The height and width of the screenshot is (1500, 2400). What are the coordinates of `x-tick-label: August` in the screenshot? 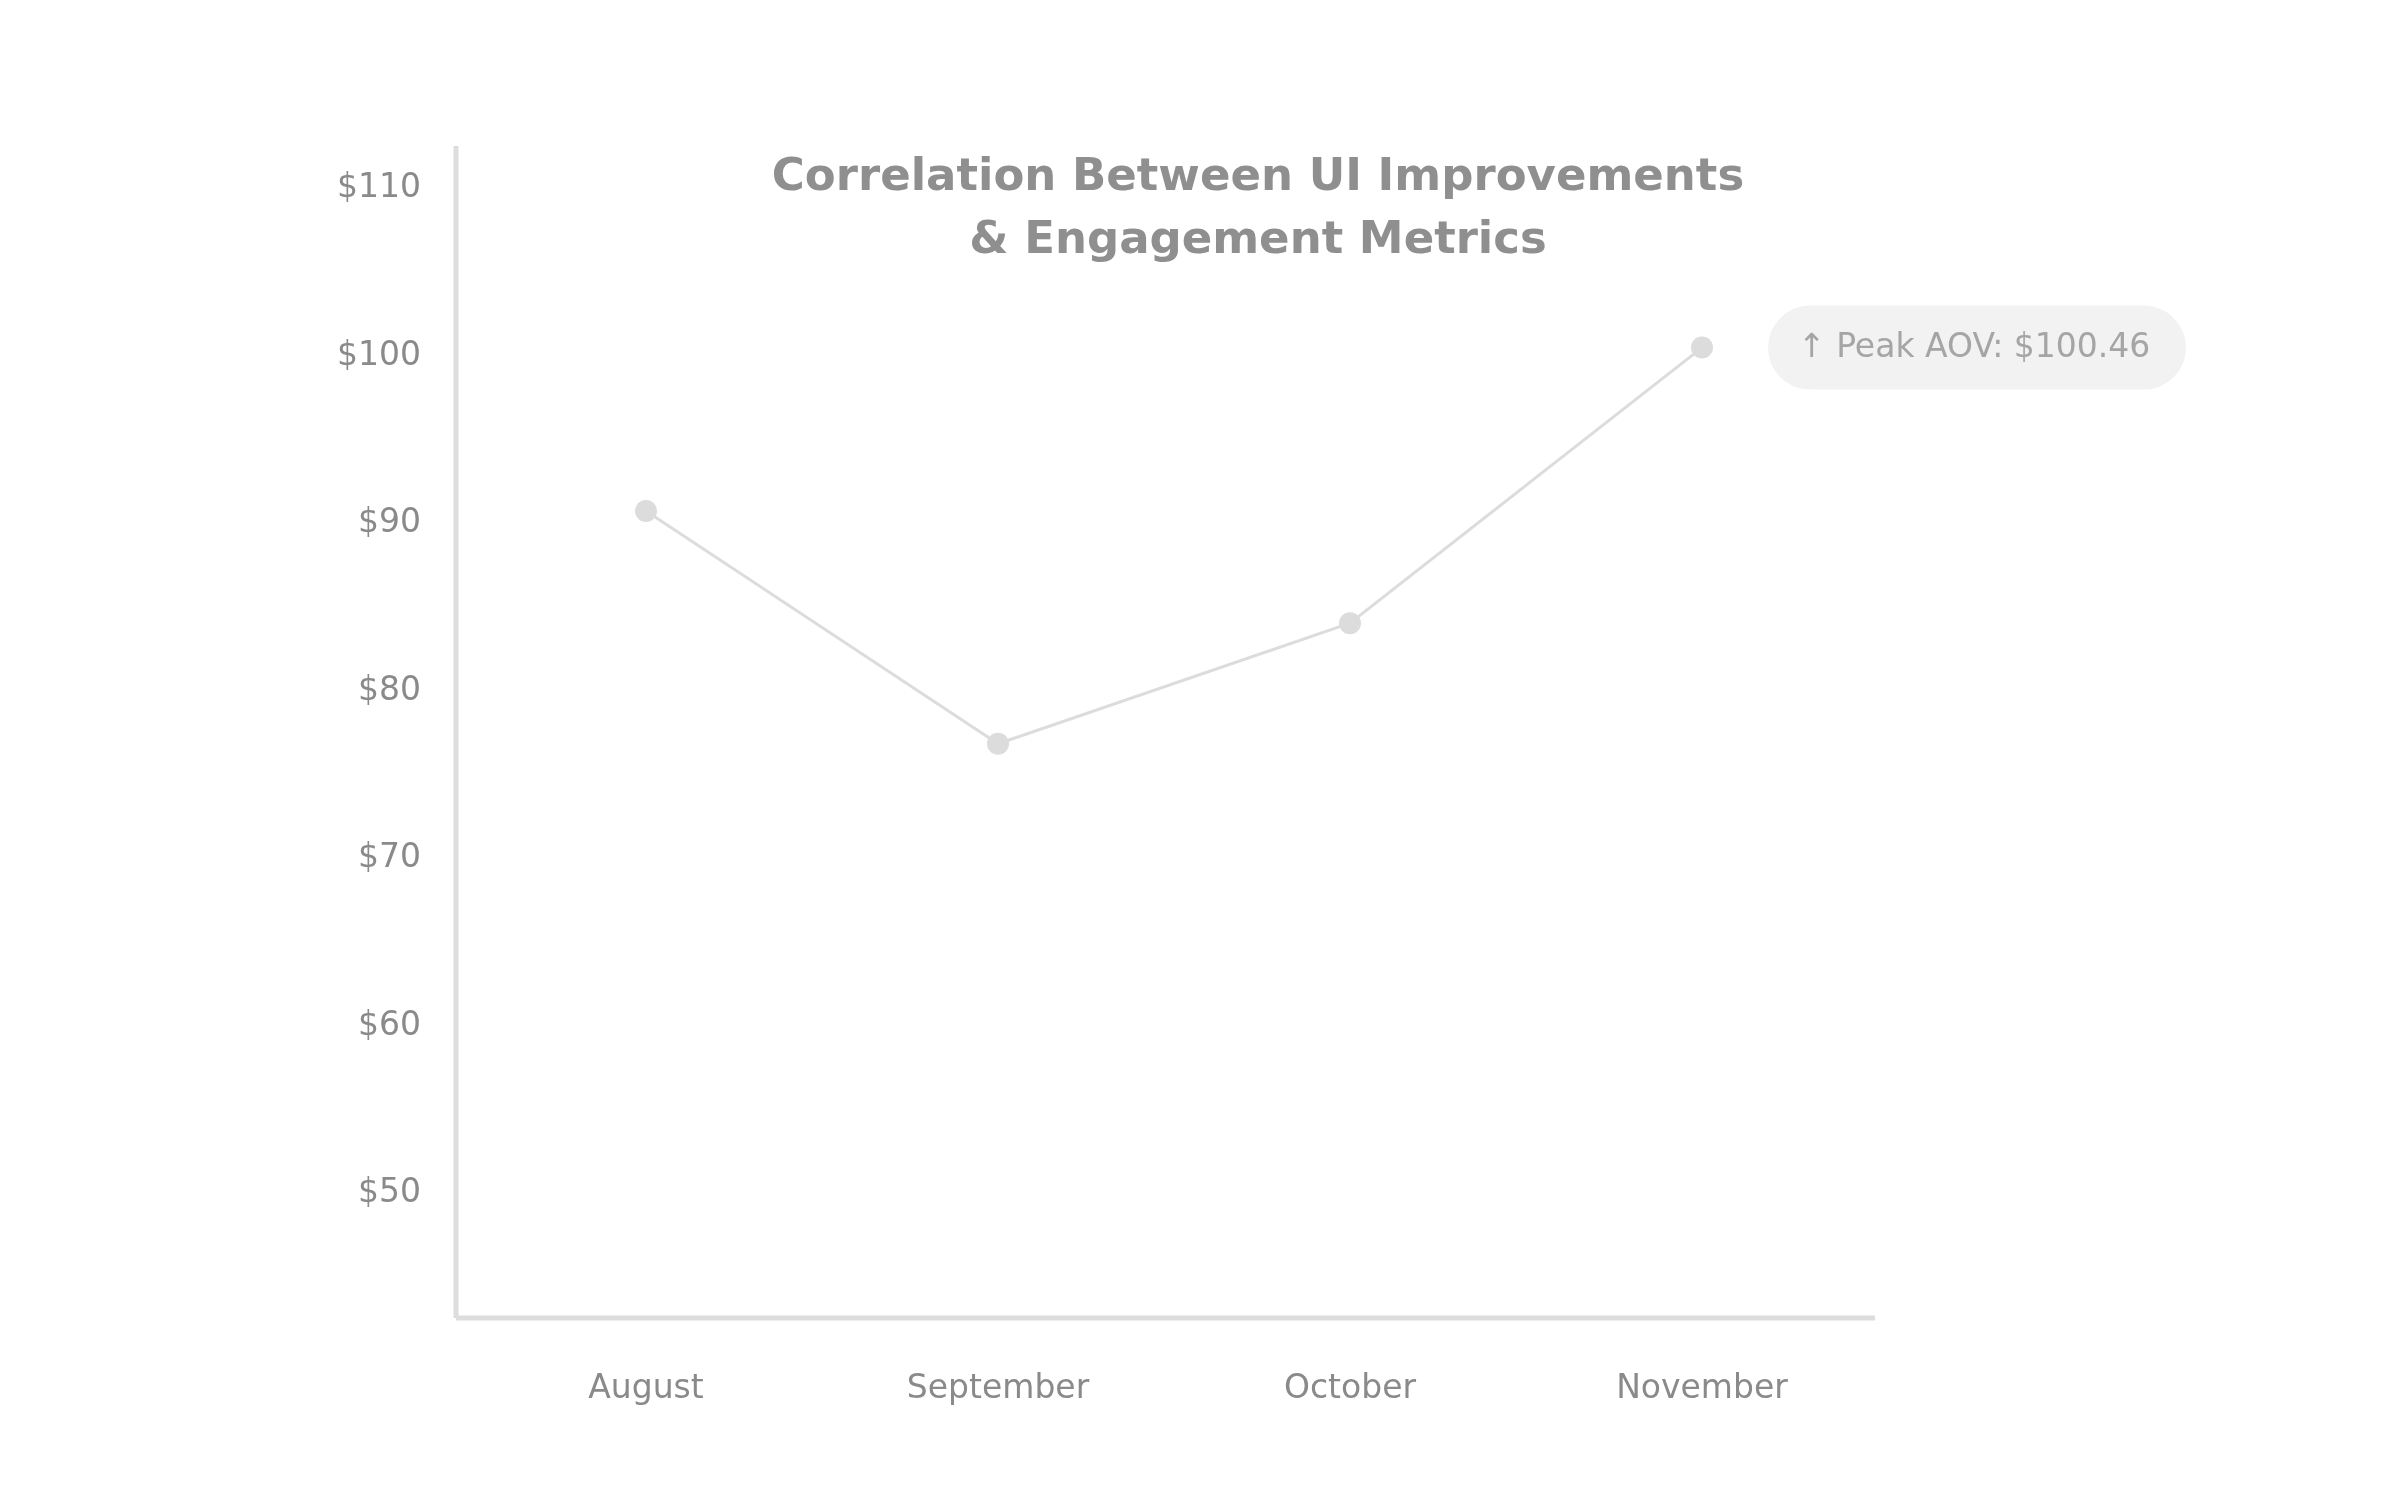 It's located at (646, 1386).